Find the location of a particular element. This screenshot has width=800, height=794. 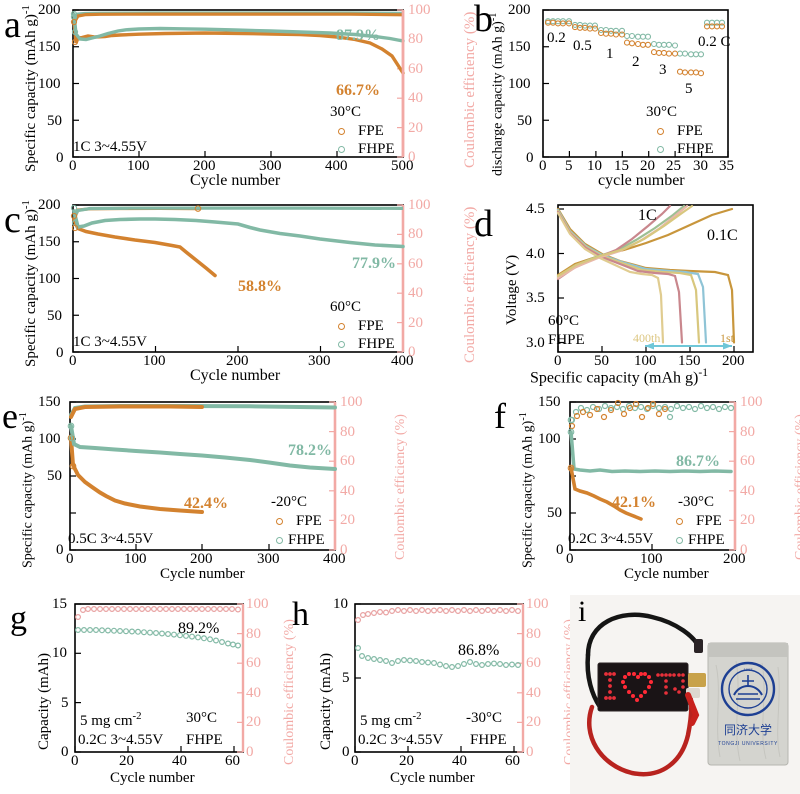

panel-f-xtick-1: 100 is located at coordinates (651, 559).